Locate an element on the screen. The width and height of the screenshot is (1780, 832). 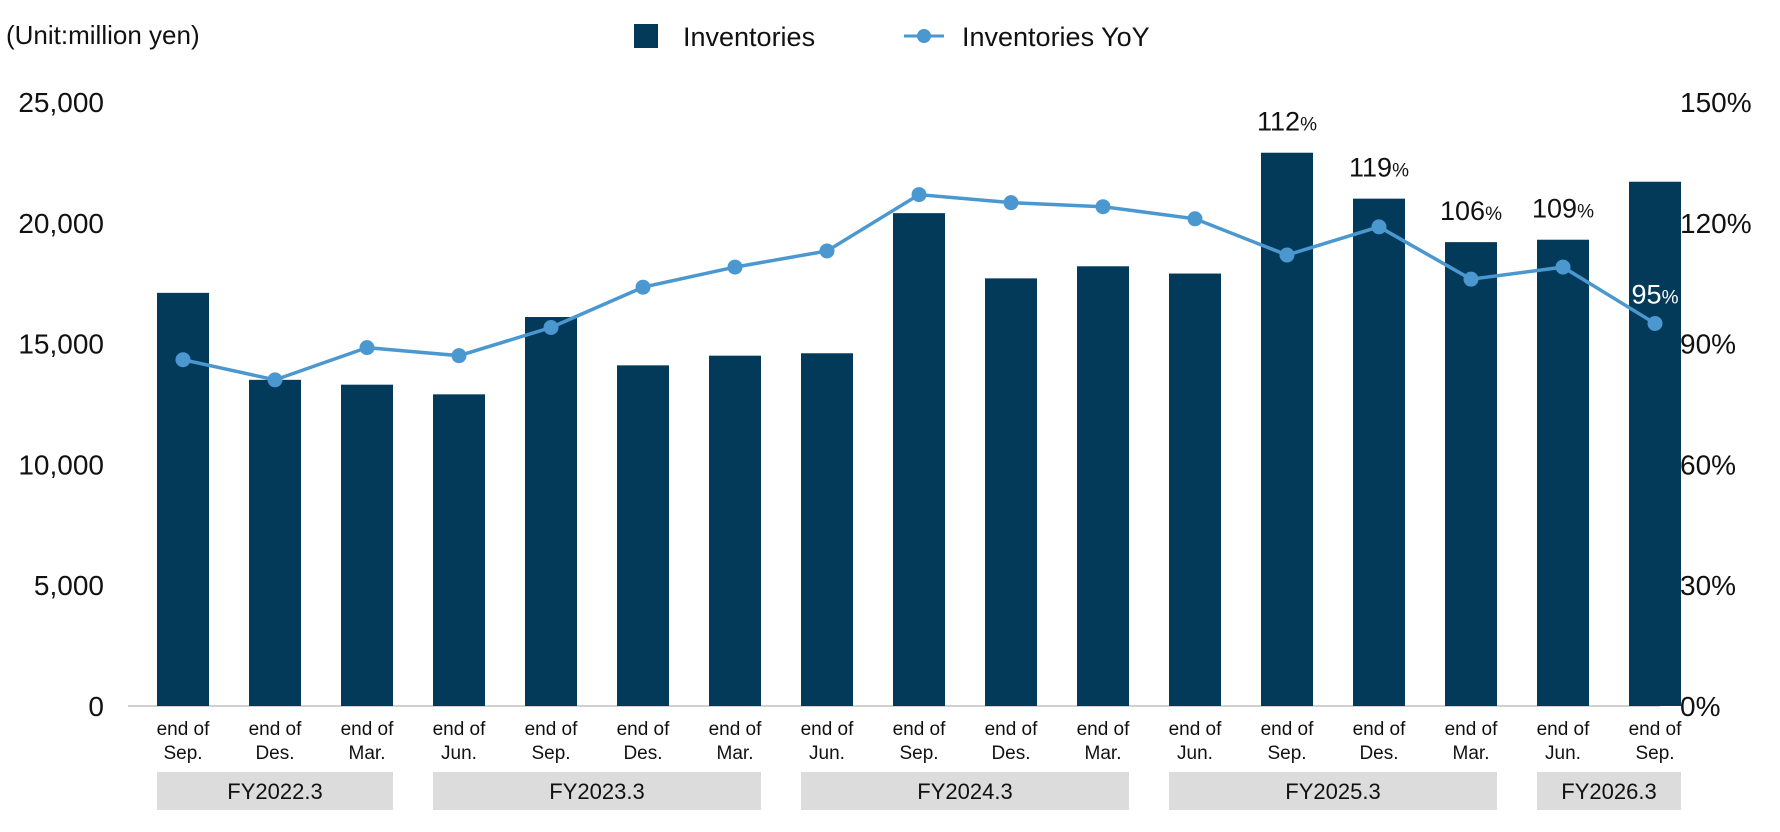
fiscal-year-label: FY2024.3 is located at coordinates (964, 791).